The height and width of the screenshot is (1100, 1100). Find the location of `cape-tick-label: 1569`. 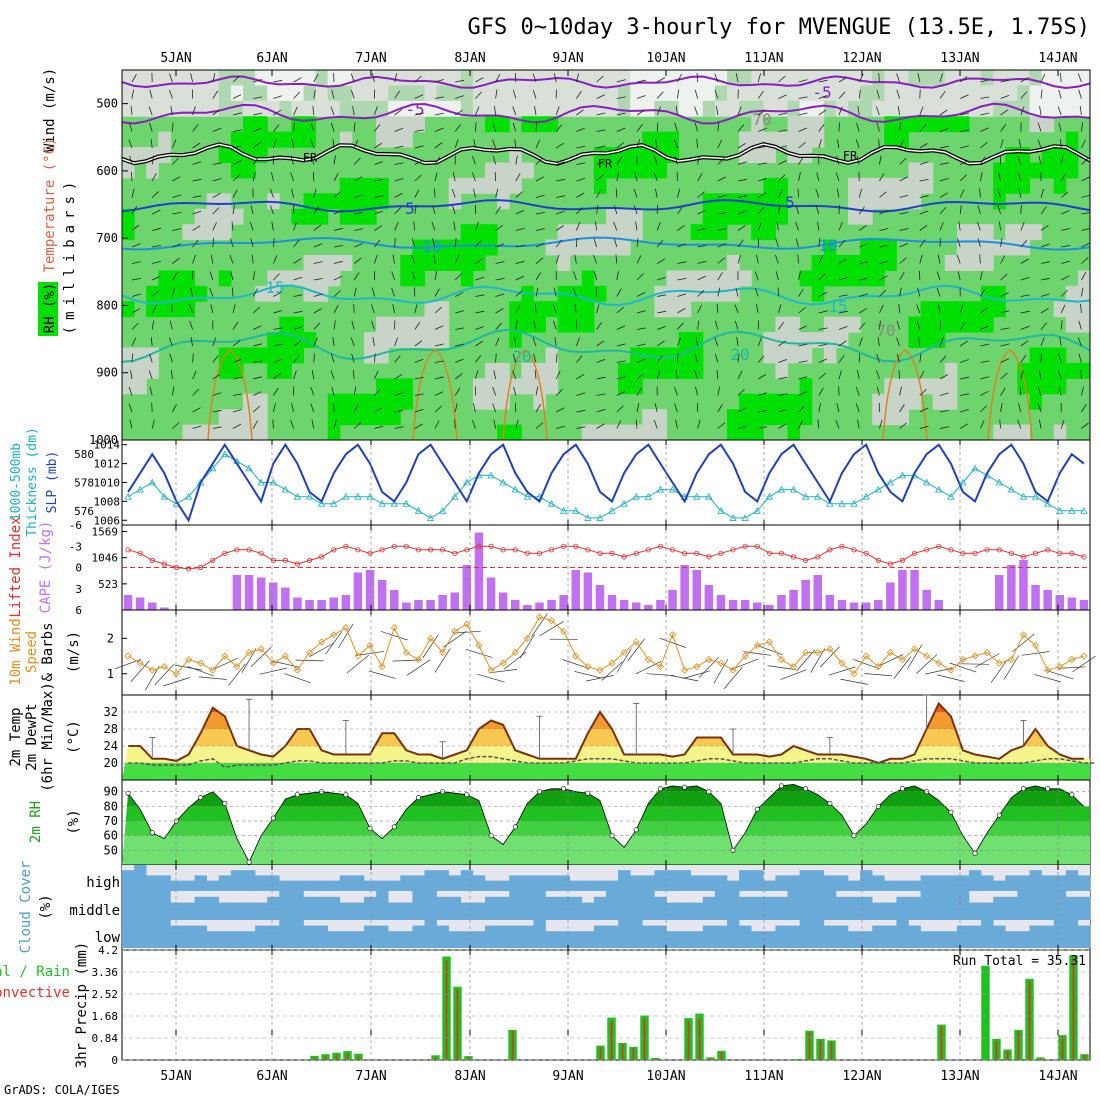

cape-tick-label: 1569 is located at coordinates (105, 532).